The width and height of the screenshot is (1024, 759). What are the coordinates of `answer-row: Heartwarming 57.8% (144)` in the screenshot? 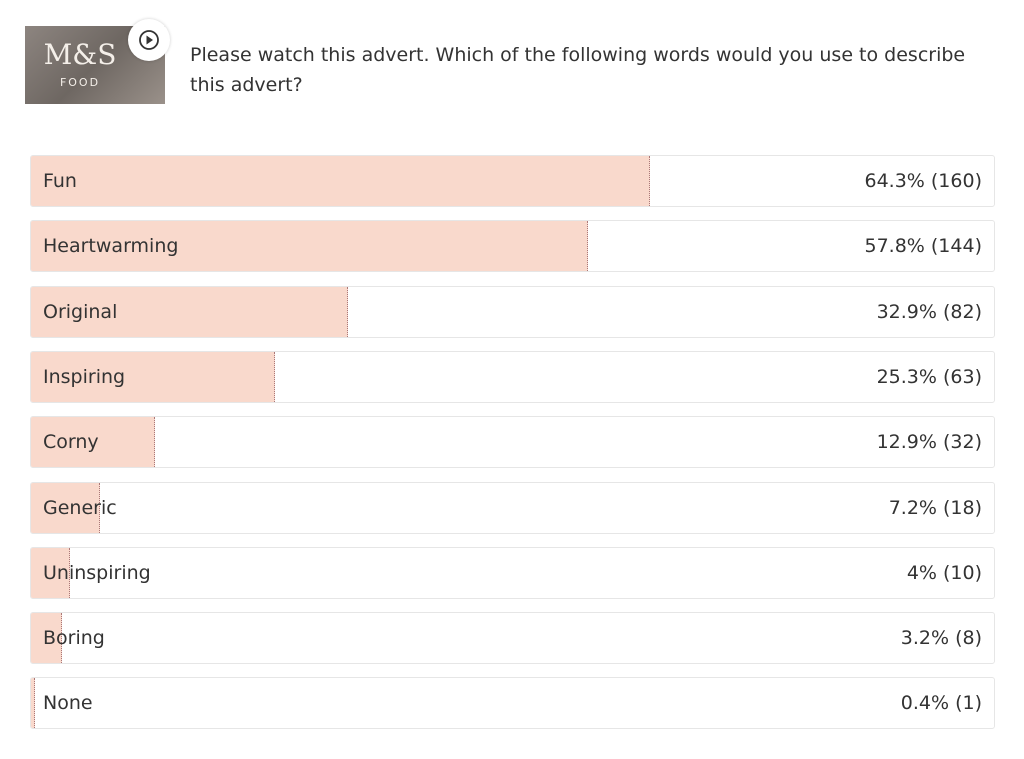 It's located at (512, 246).